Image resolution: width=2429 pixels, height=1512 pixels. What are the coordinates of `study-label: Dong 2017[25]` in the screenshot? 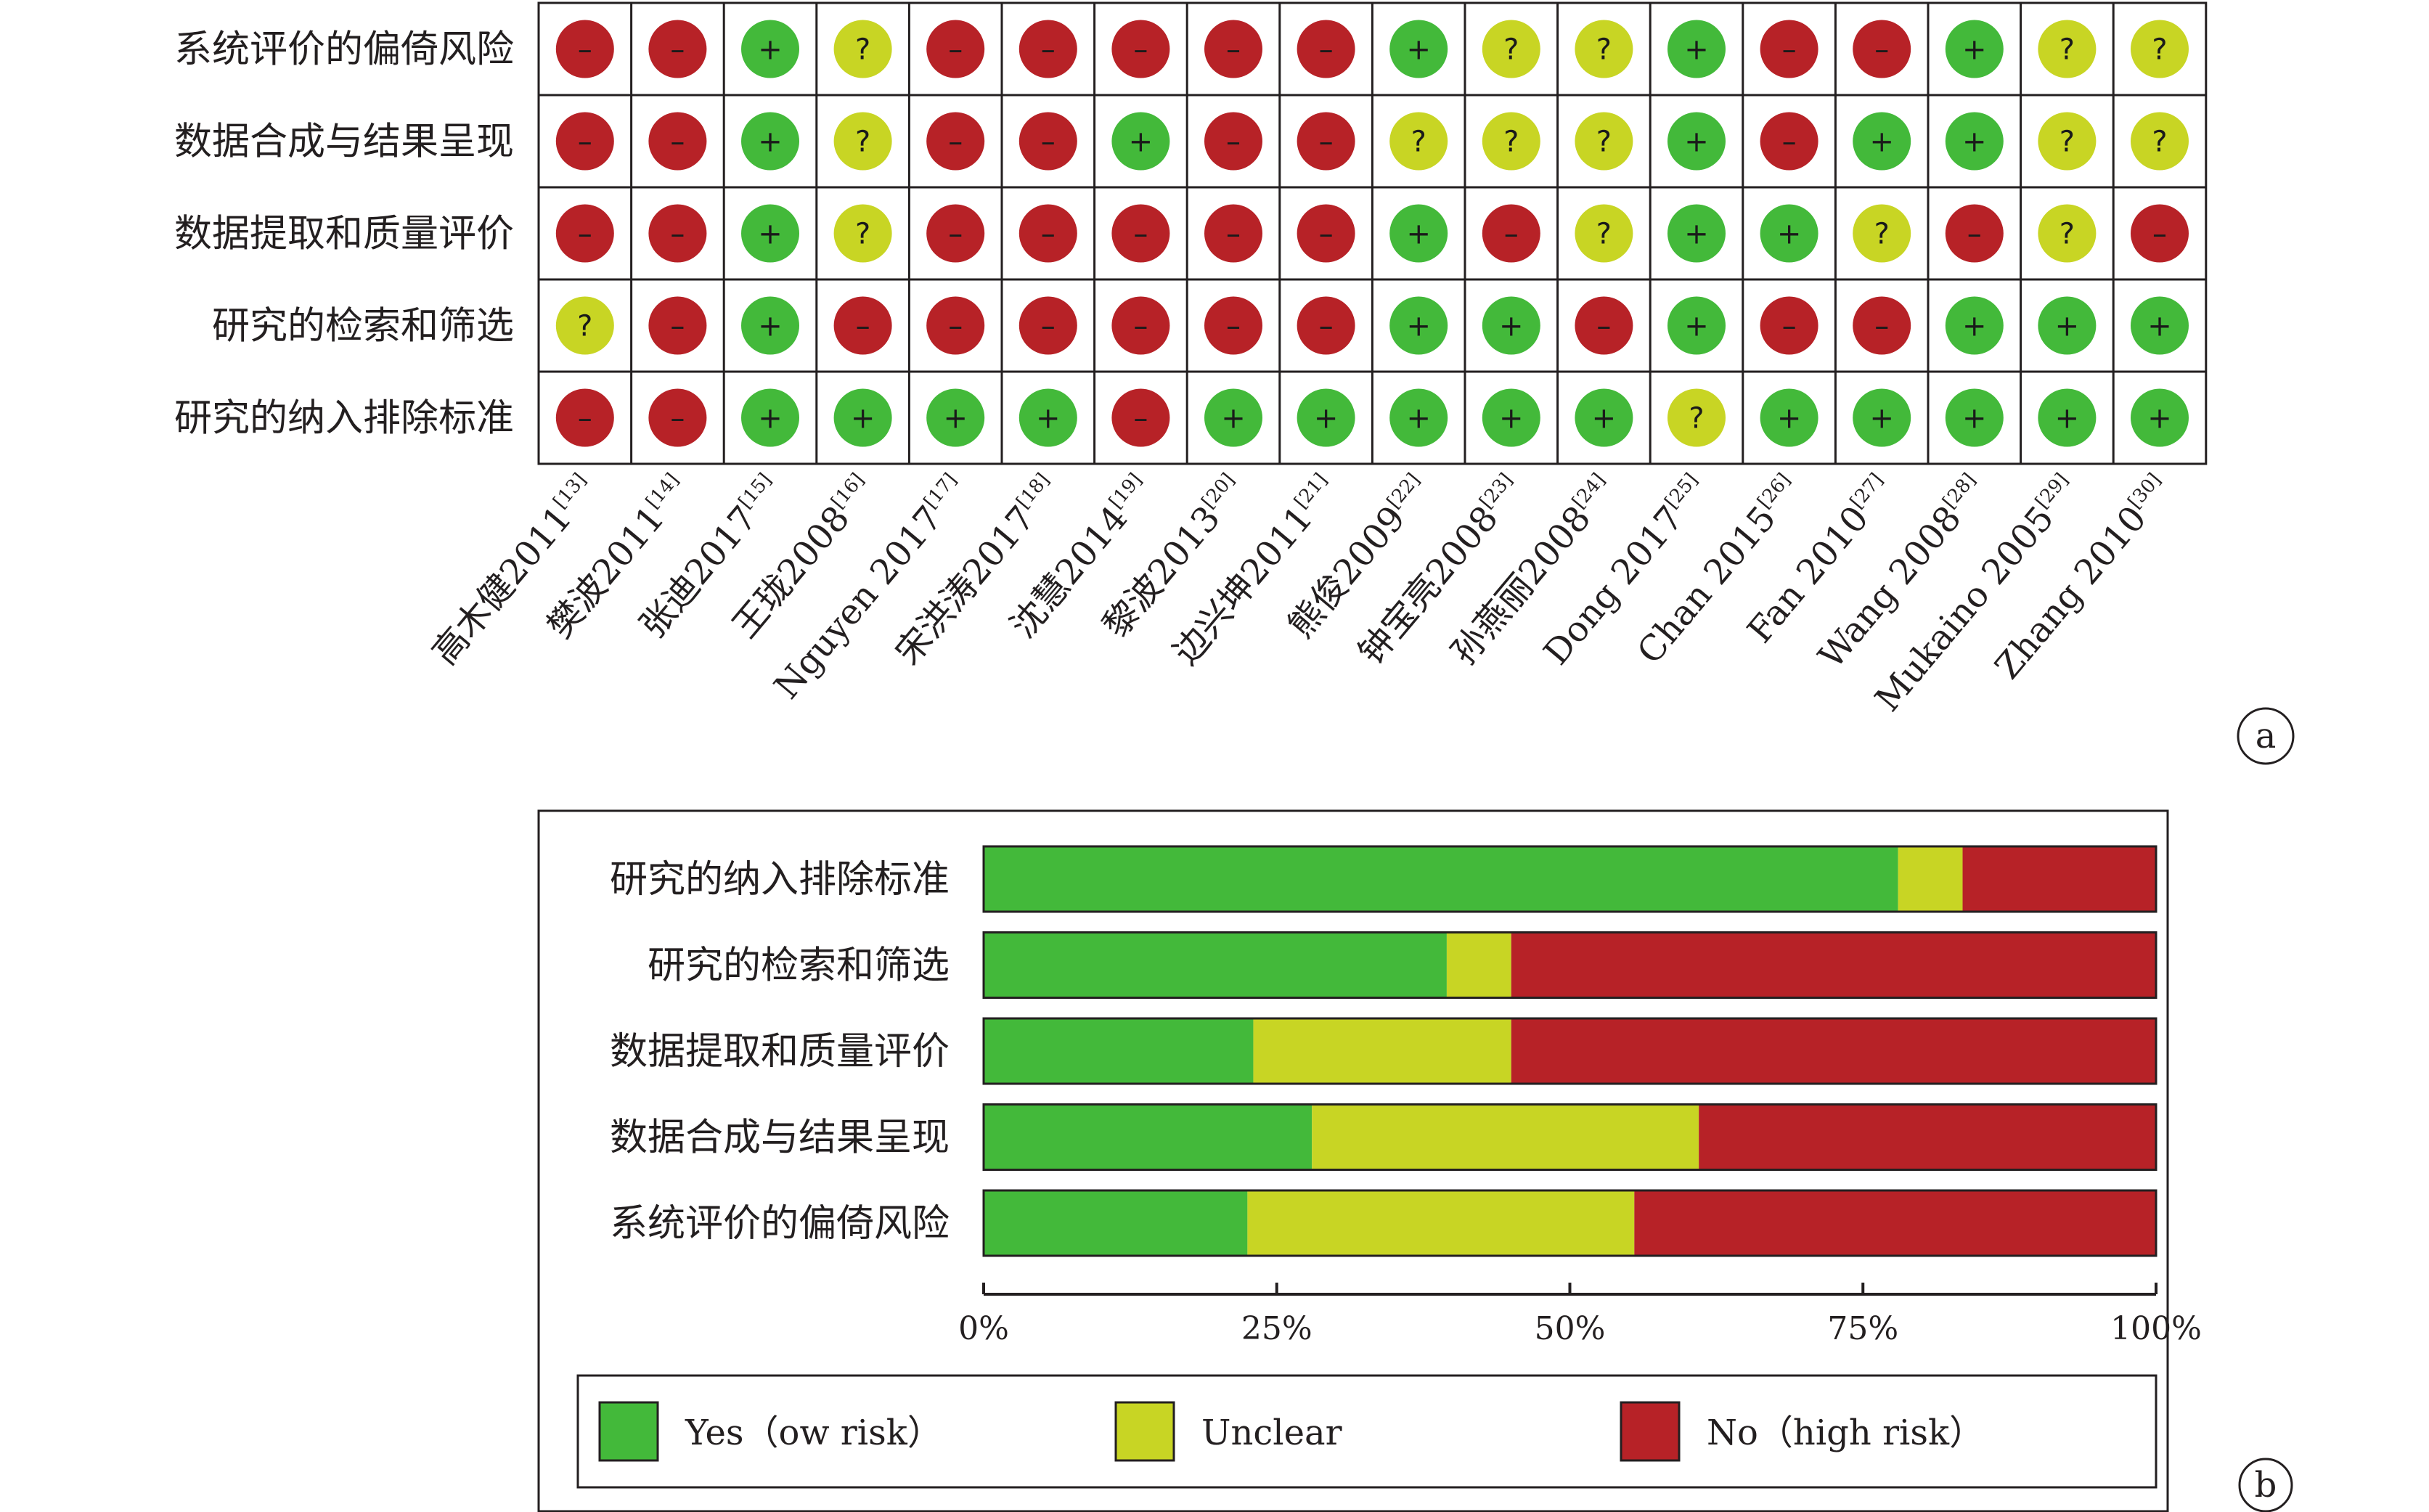 It's located at (1626, 571).